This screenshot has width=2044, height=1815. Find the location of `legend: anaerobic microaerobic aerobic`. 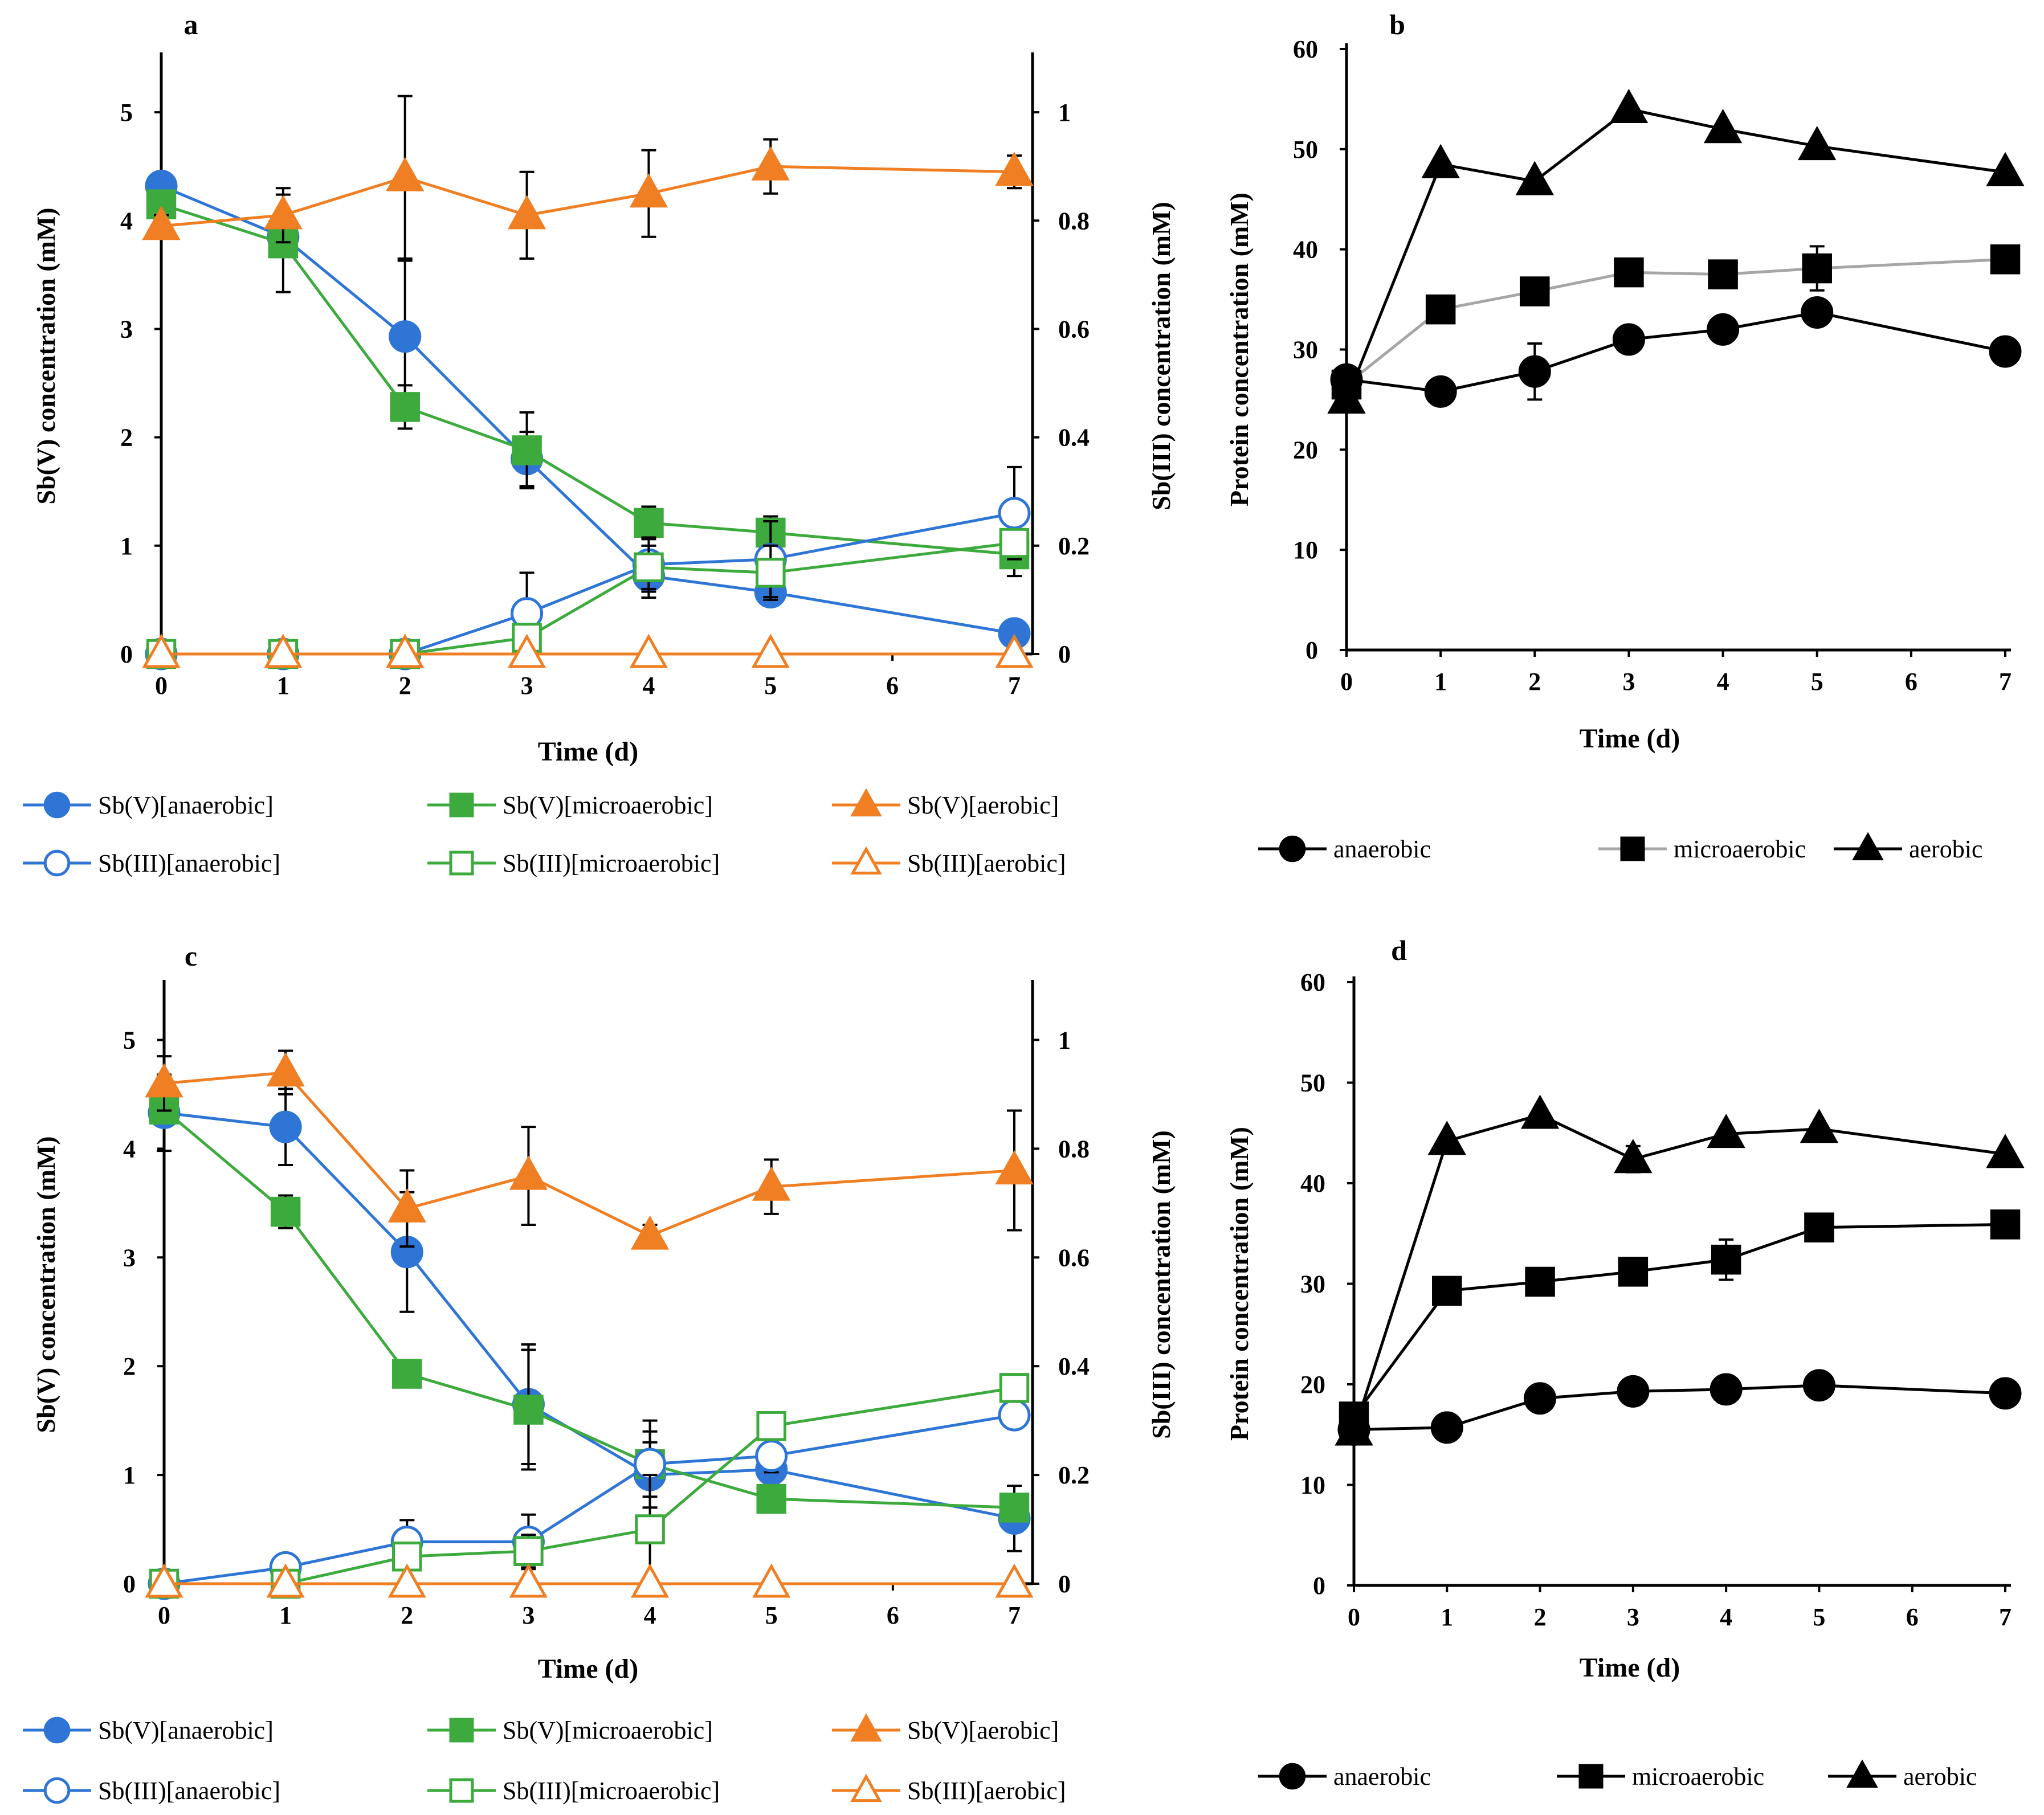

legend: anaerobic microaerobic aerobic is located at coordinates (1618, 1775).